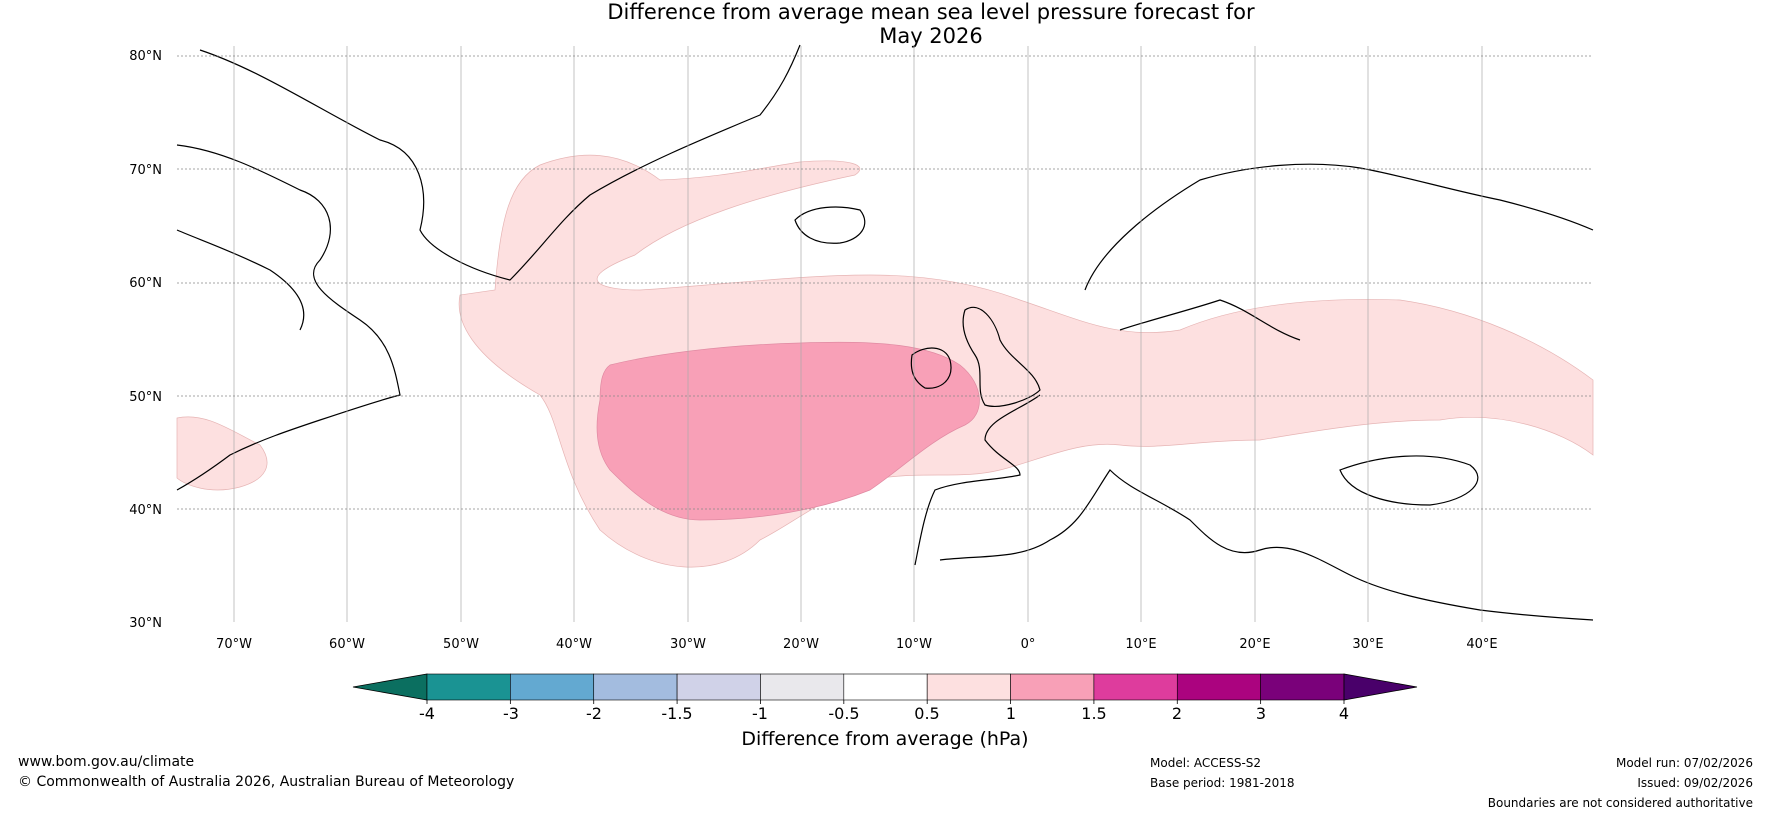 This screenshot has width=1770, height=816. What do you see at coordinates (788, 431) in the screenshot?
I see `anomaly-contour-1-1.5` at bounding box center [788, 431].